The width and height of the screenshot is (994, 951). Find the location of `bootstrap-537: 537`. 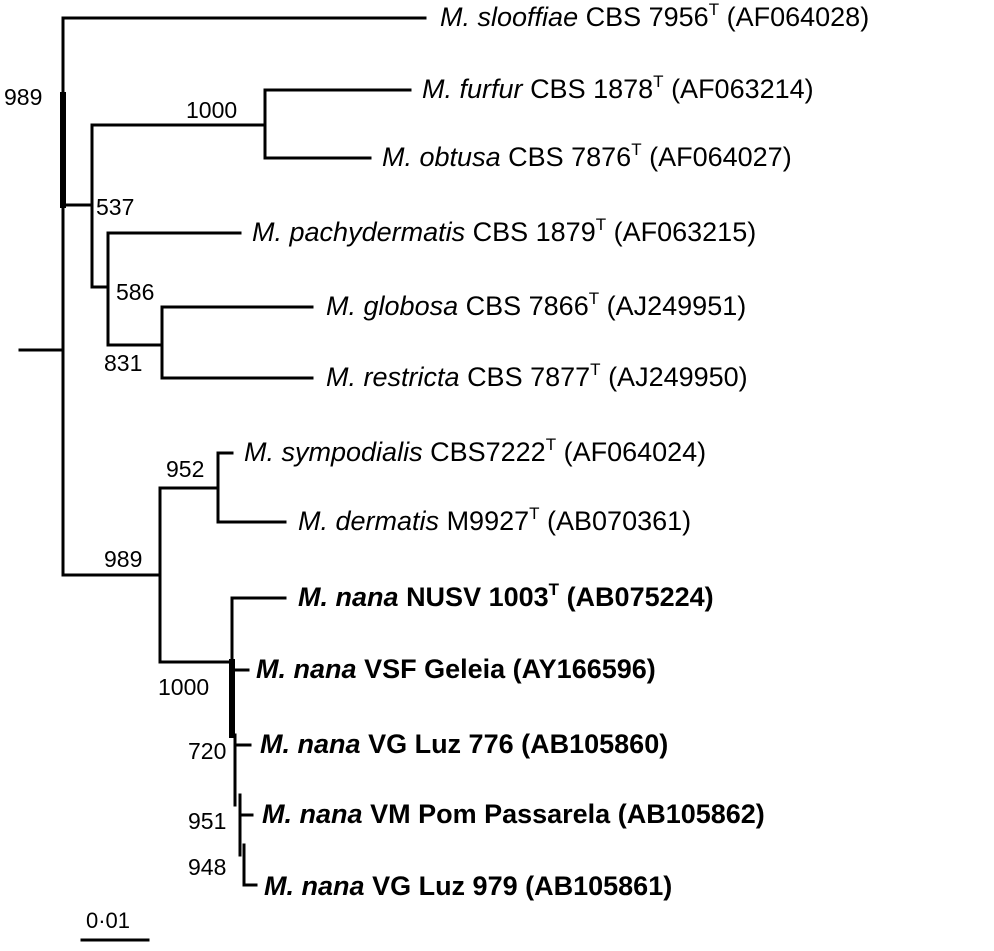

bootstrap-537: 537 is located at coordinates (115, 207).